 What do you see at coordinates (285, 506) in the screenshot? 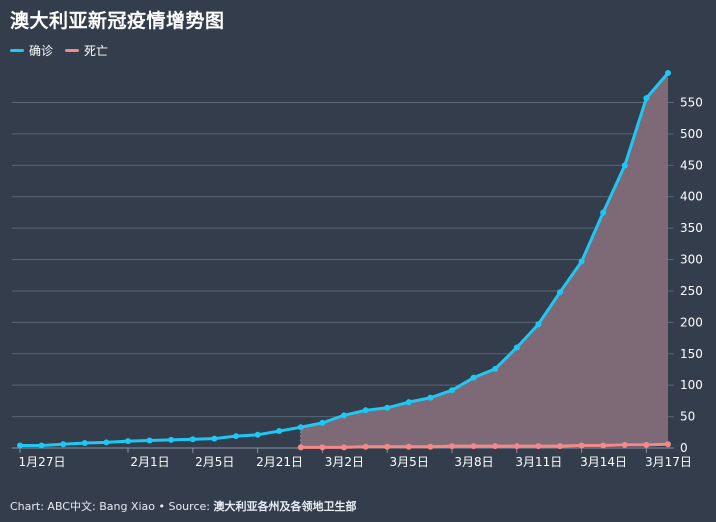
I see `footer-source-name: 澳大利亚各州及各领地卫生部` at bounding box center [285, 506].